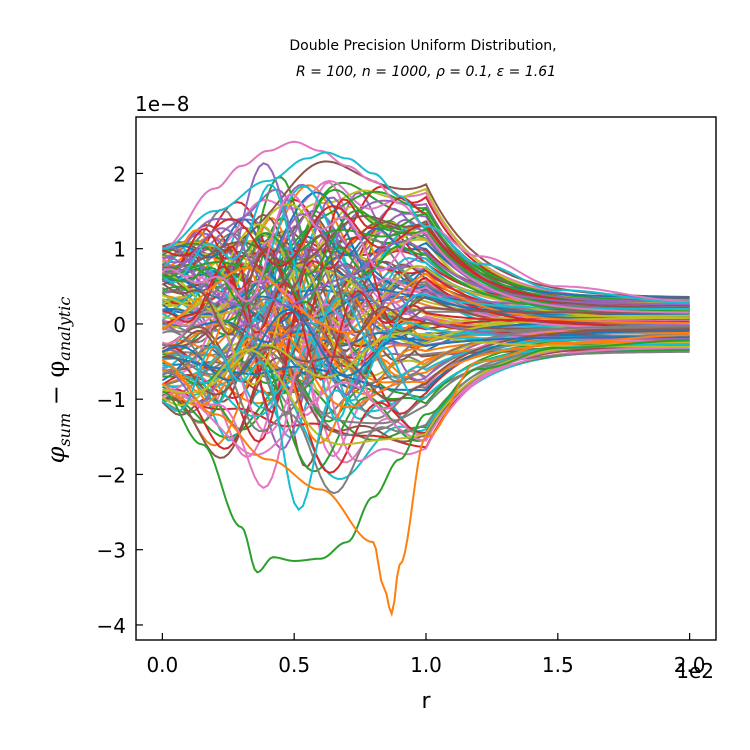  Describe the element at coordinates (56, 387) in the screenshot. I see `y-axis-label-op: − φ` at that location.